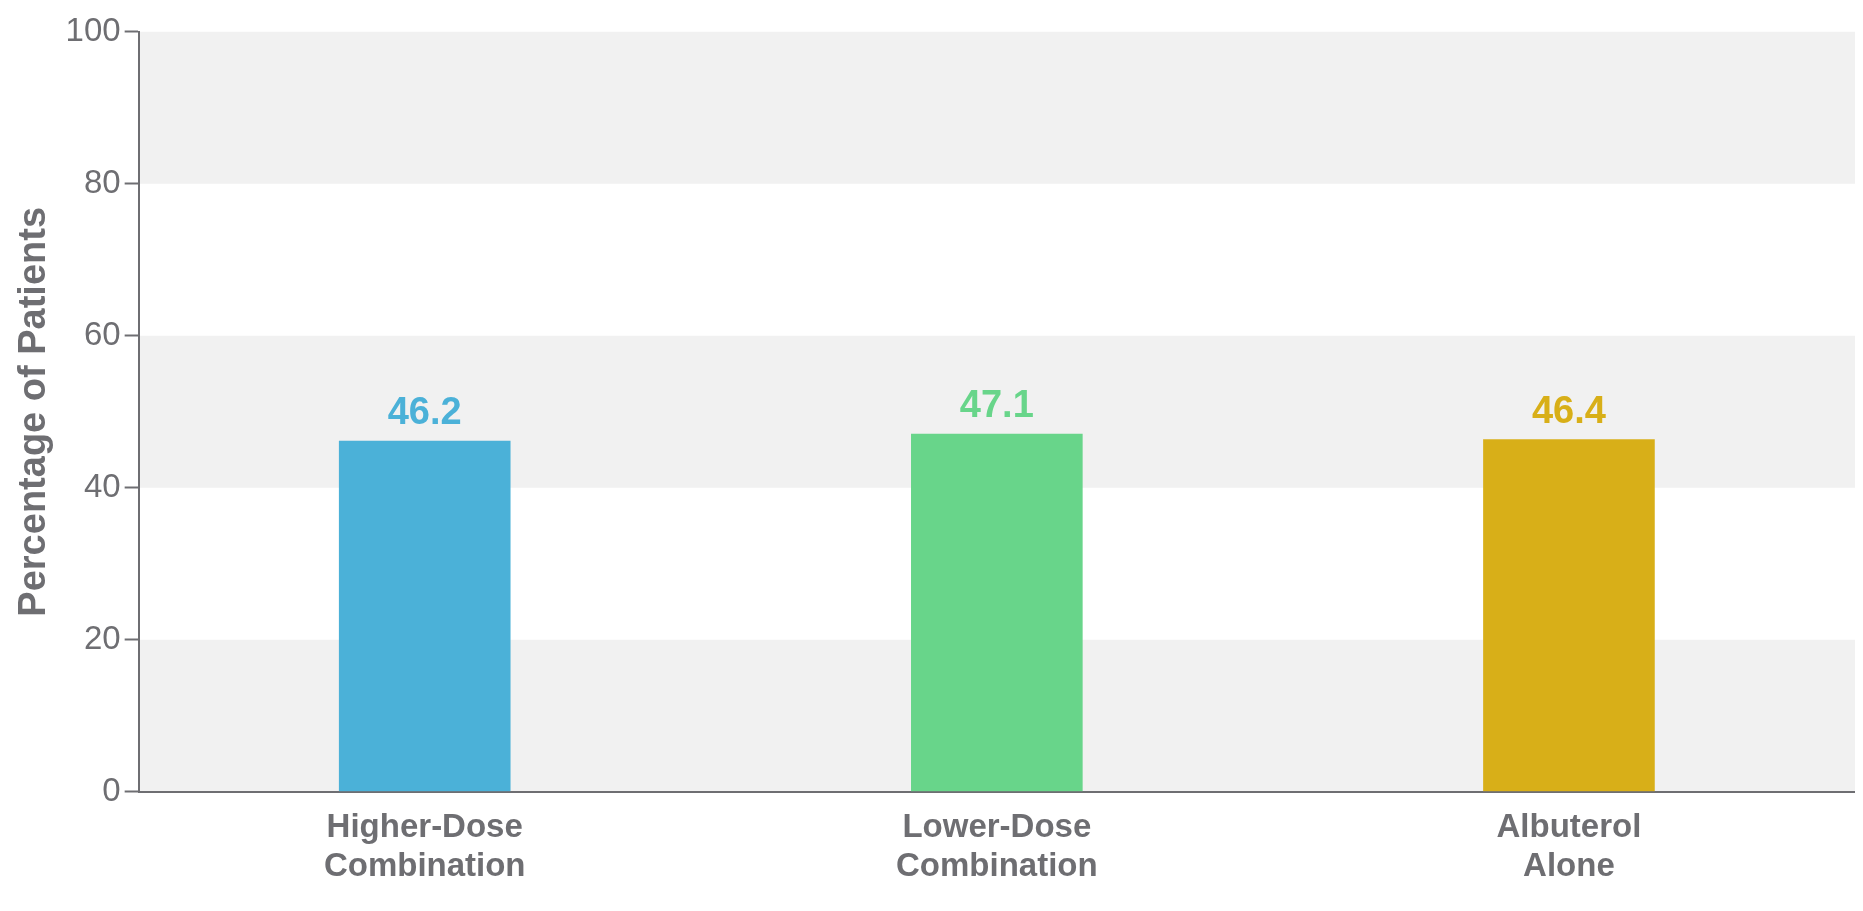 The height and width of the screenshot is (911, 1863). Describe the element at coordinates (102, 637) in the screenshot. I see `y-tick-label: 20` at that location.